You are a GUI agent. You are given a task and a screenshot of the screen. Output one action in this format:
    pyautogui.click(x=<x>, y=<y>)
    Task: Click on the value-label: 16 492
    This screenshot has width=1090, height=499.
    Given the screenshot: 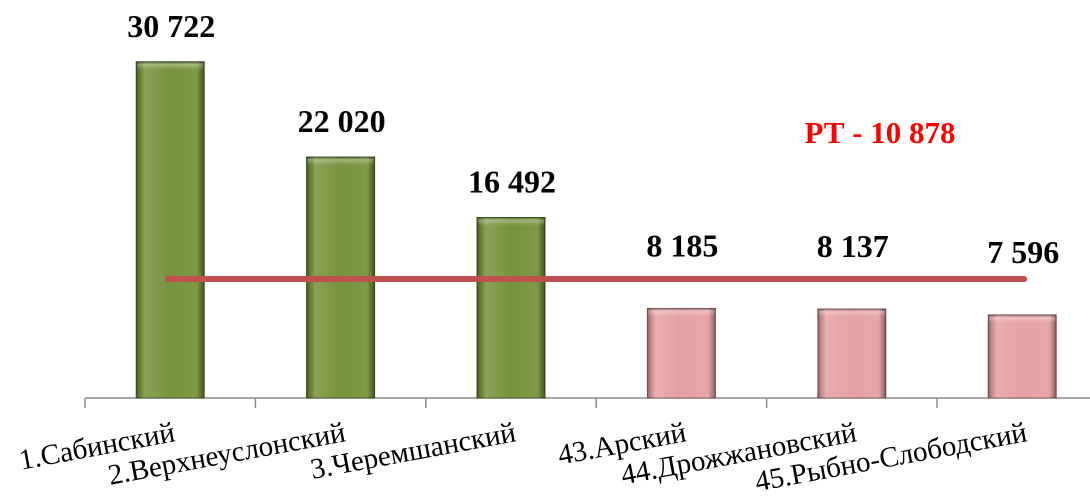 What is the action you would take?
    pyautogui.click(x=512, y=182)
    